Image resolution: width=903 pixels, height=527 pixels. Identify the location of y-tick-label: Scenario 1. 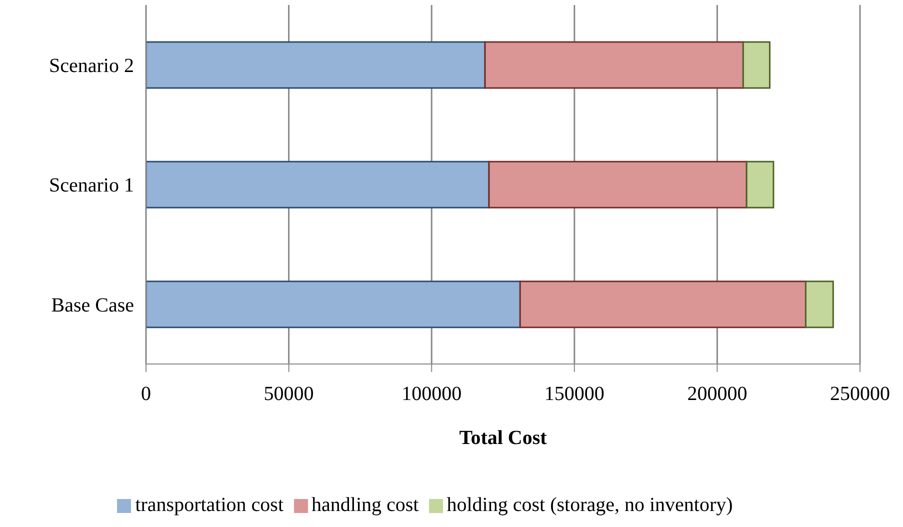
(91, 185).